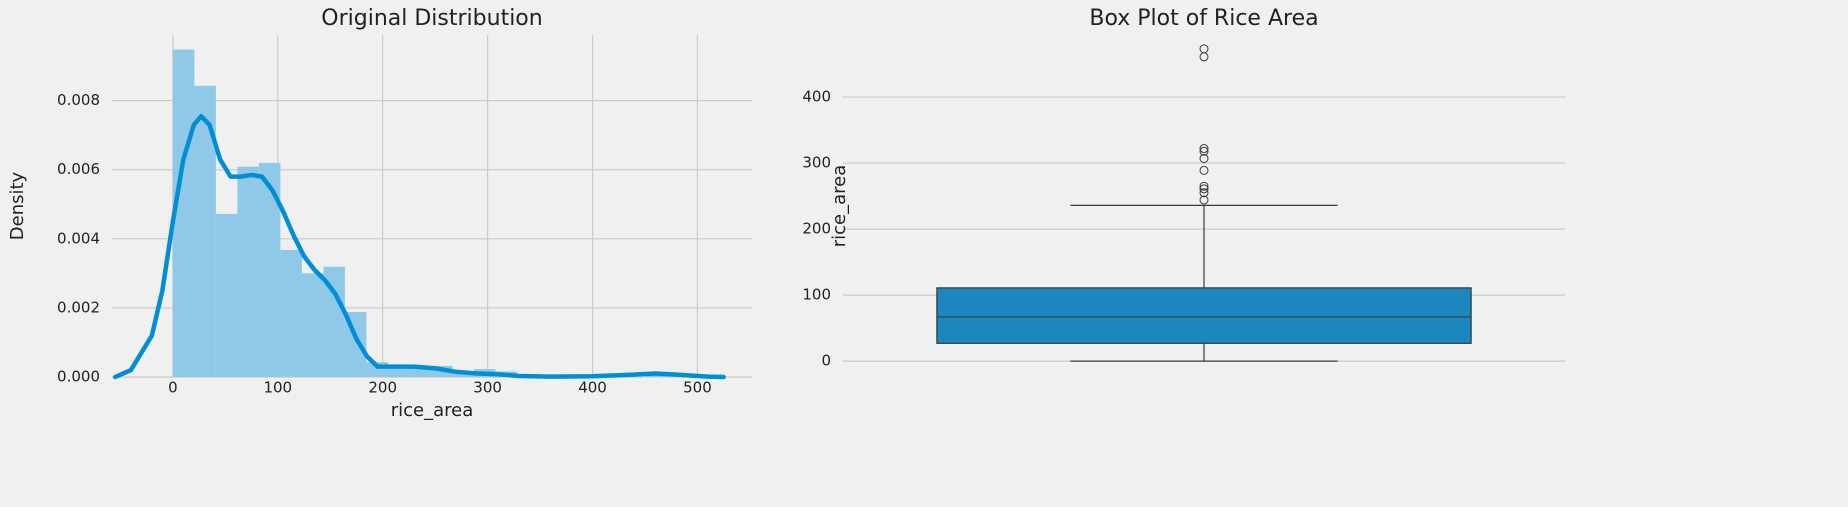  Describe the element at coordinates (816, 163) in the screenshot. I see `y-tick-label: 300` at that location.